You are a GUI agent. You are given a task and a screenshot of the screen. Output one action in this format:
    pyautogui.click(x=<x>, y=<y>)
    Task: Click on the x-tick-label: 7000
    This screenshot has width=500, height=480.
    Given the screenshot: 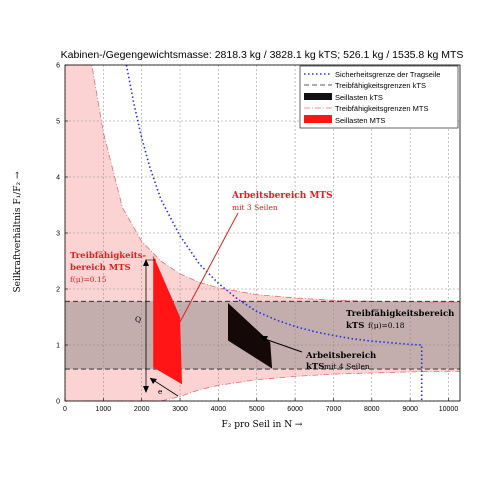 What is the action you would take?
    pyautogui.click(x=334, y=409)
    